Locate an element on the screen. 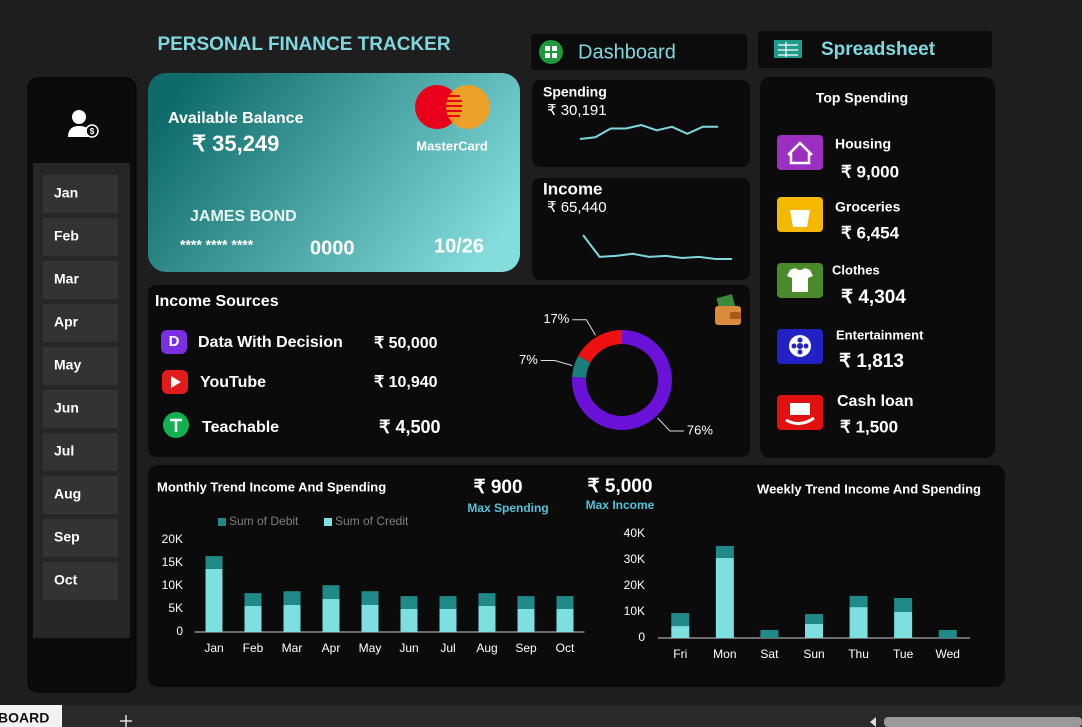 The width and height of the screenshot is (1082, 727). x-tick-label: Aug is located at coordinates (486, 648).